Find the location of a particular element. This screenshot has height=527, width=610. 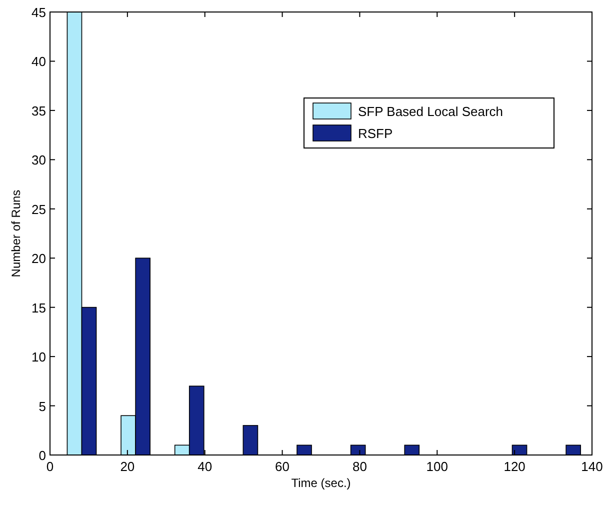

y-tick-label: 10 is located at coordinates (39, 357).